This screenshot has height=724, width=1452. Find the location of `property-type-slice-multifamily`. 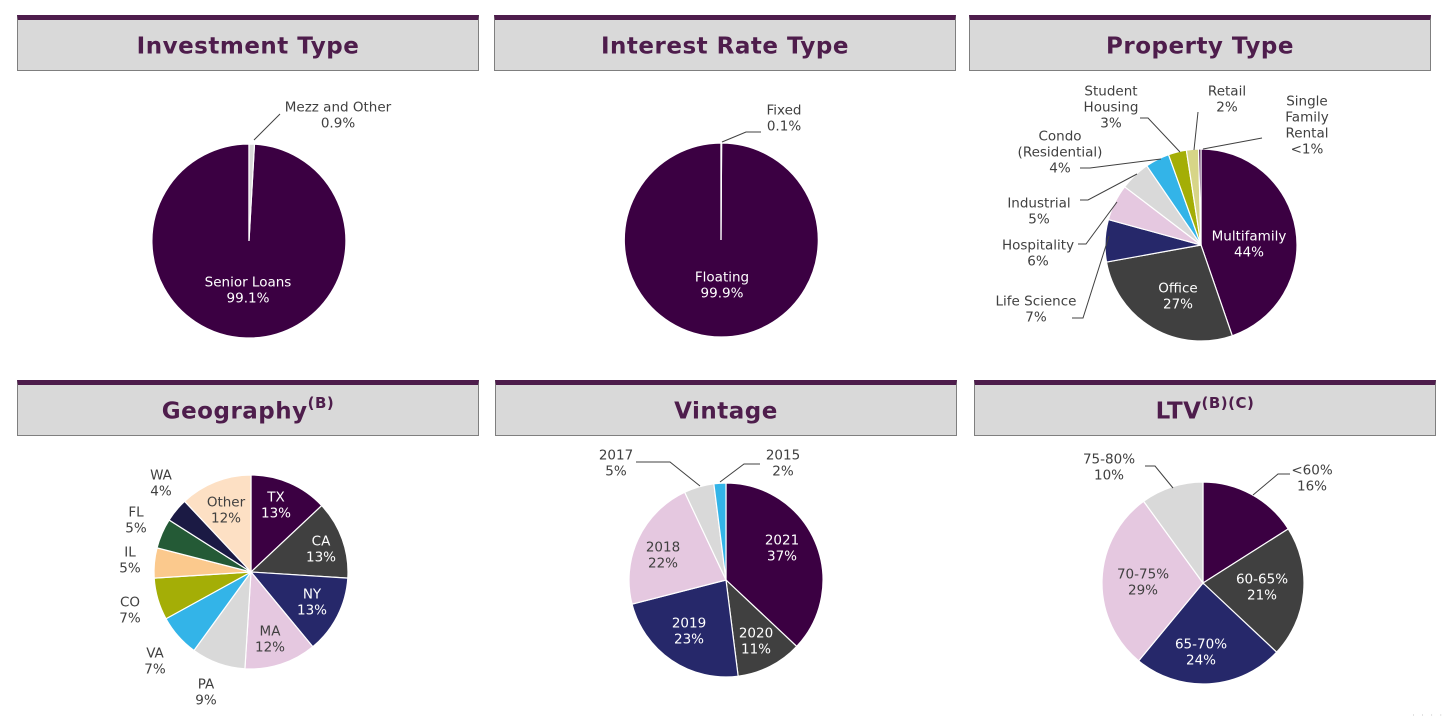

property-type-slice-multifamily is located at coordinates (1249, 242).